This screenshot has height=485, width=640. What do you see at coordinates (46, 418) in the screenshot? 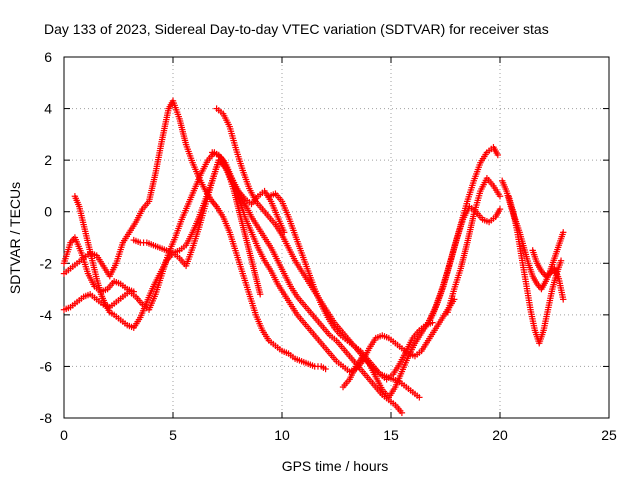
I see `y-tick-label: -8` at bounding box center [46, 418].